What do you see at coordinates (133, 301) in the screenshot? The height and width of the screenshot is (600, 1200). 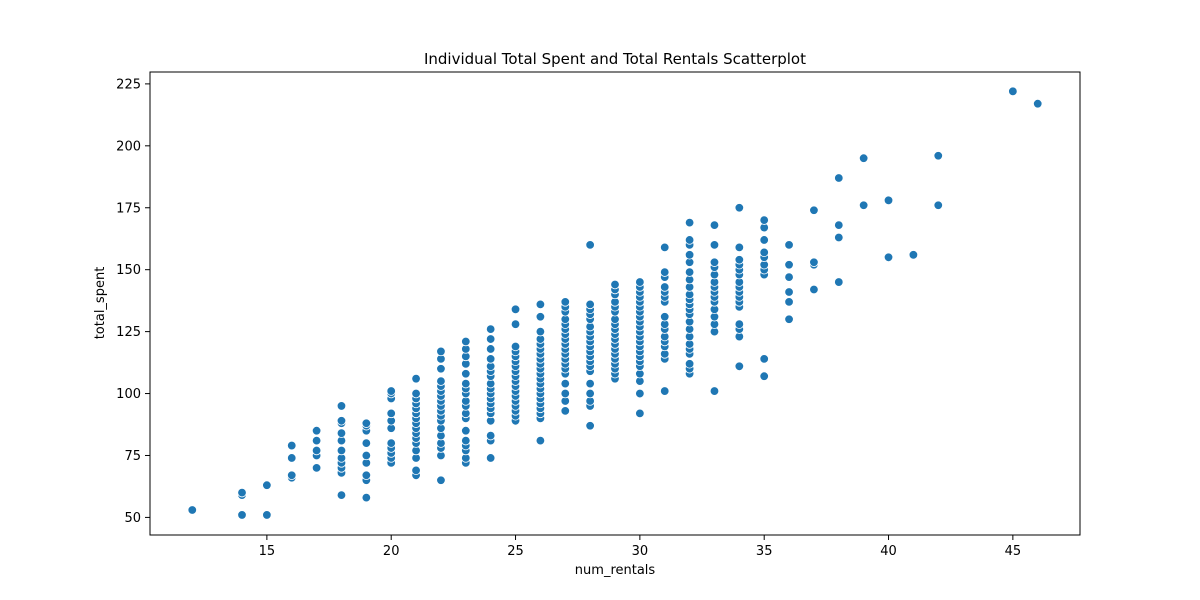 I see `y-axis-ticks: 50 75 100 125 150 175 200 225` at bounding box center [133, 301].